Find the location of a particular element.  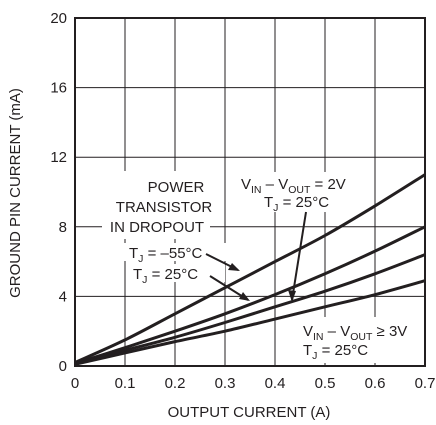

x-tick-label: 0.7 is located at coordinates (425, 383).